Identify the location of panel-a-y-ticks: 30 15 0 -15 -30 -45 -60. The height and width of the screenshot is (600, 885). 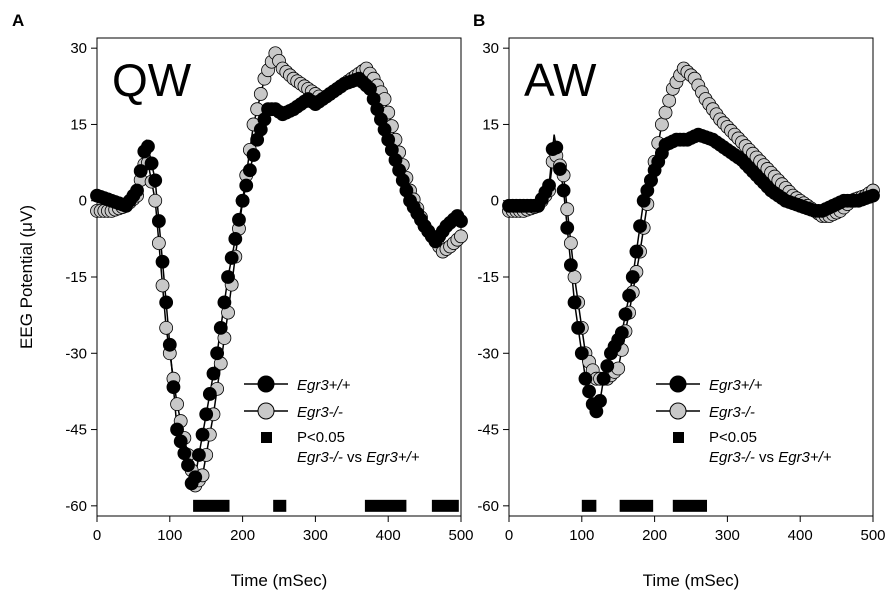
(81, 277).